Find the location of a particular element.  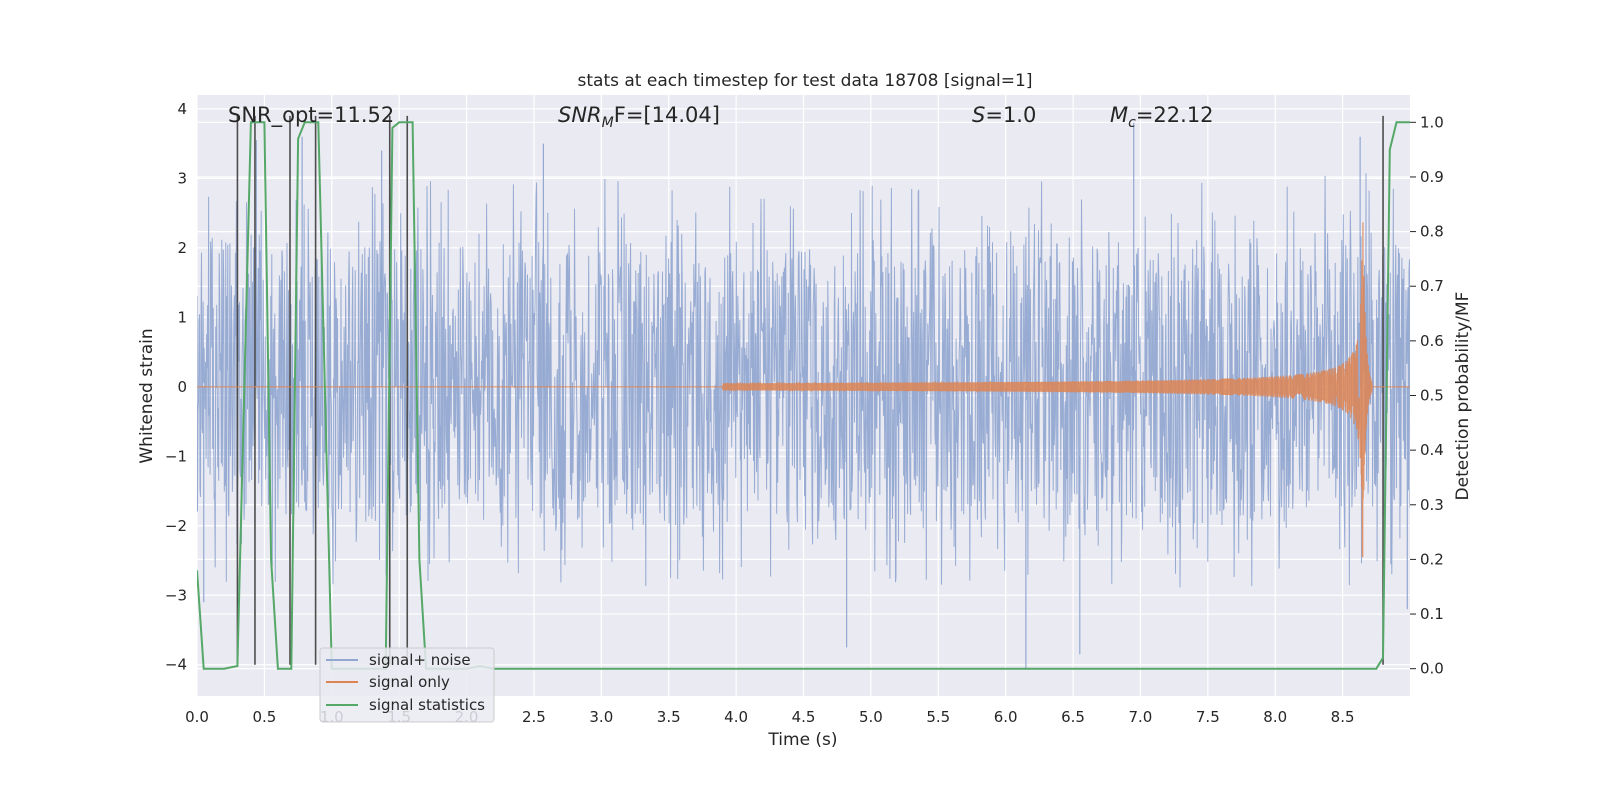

y-tick-label: −3 is located at coordinates (176, 595).